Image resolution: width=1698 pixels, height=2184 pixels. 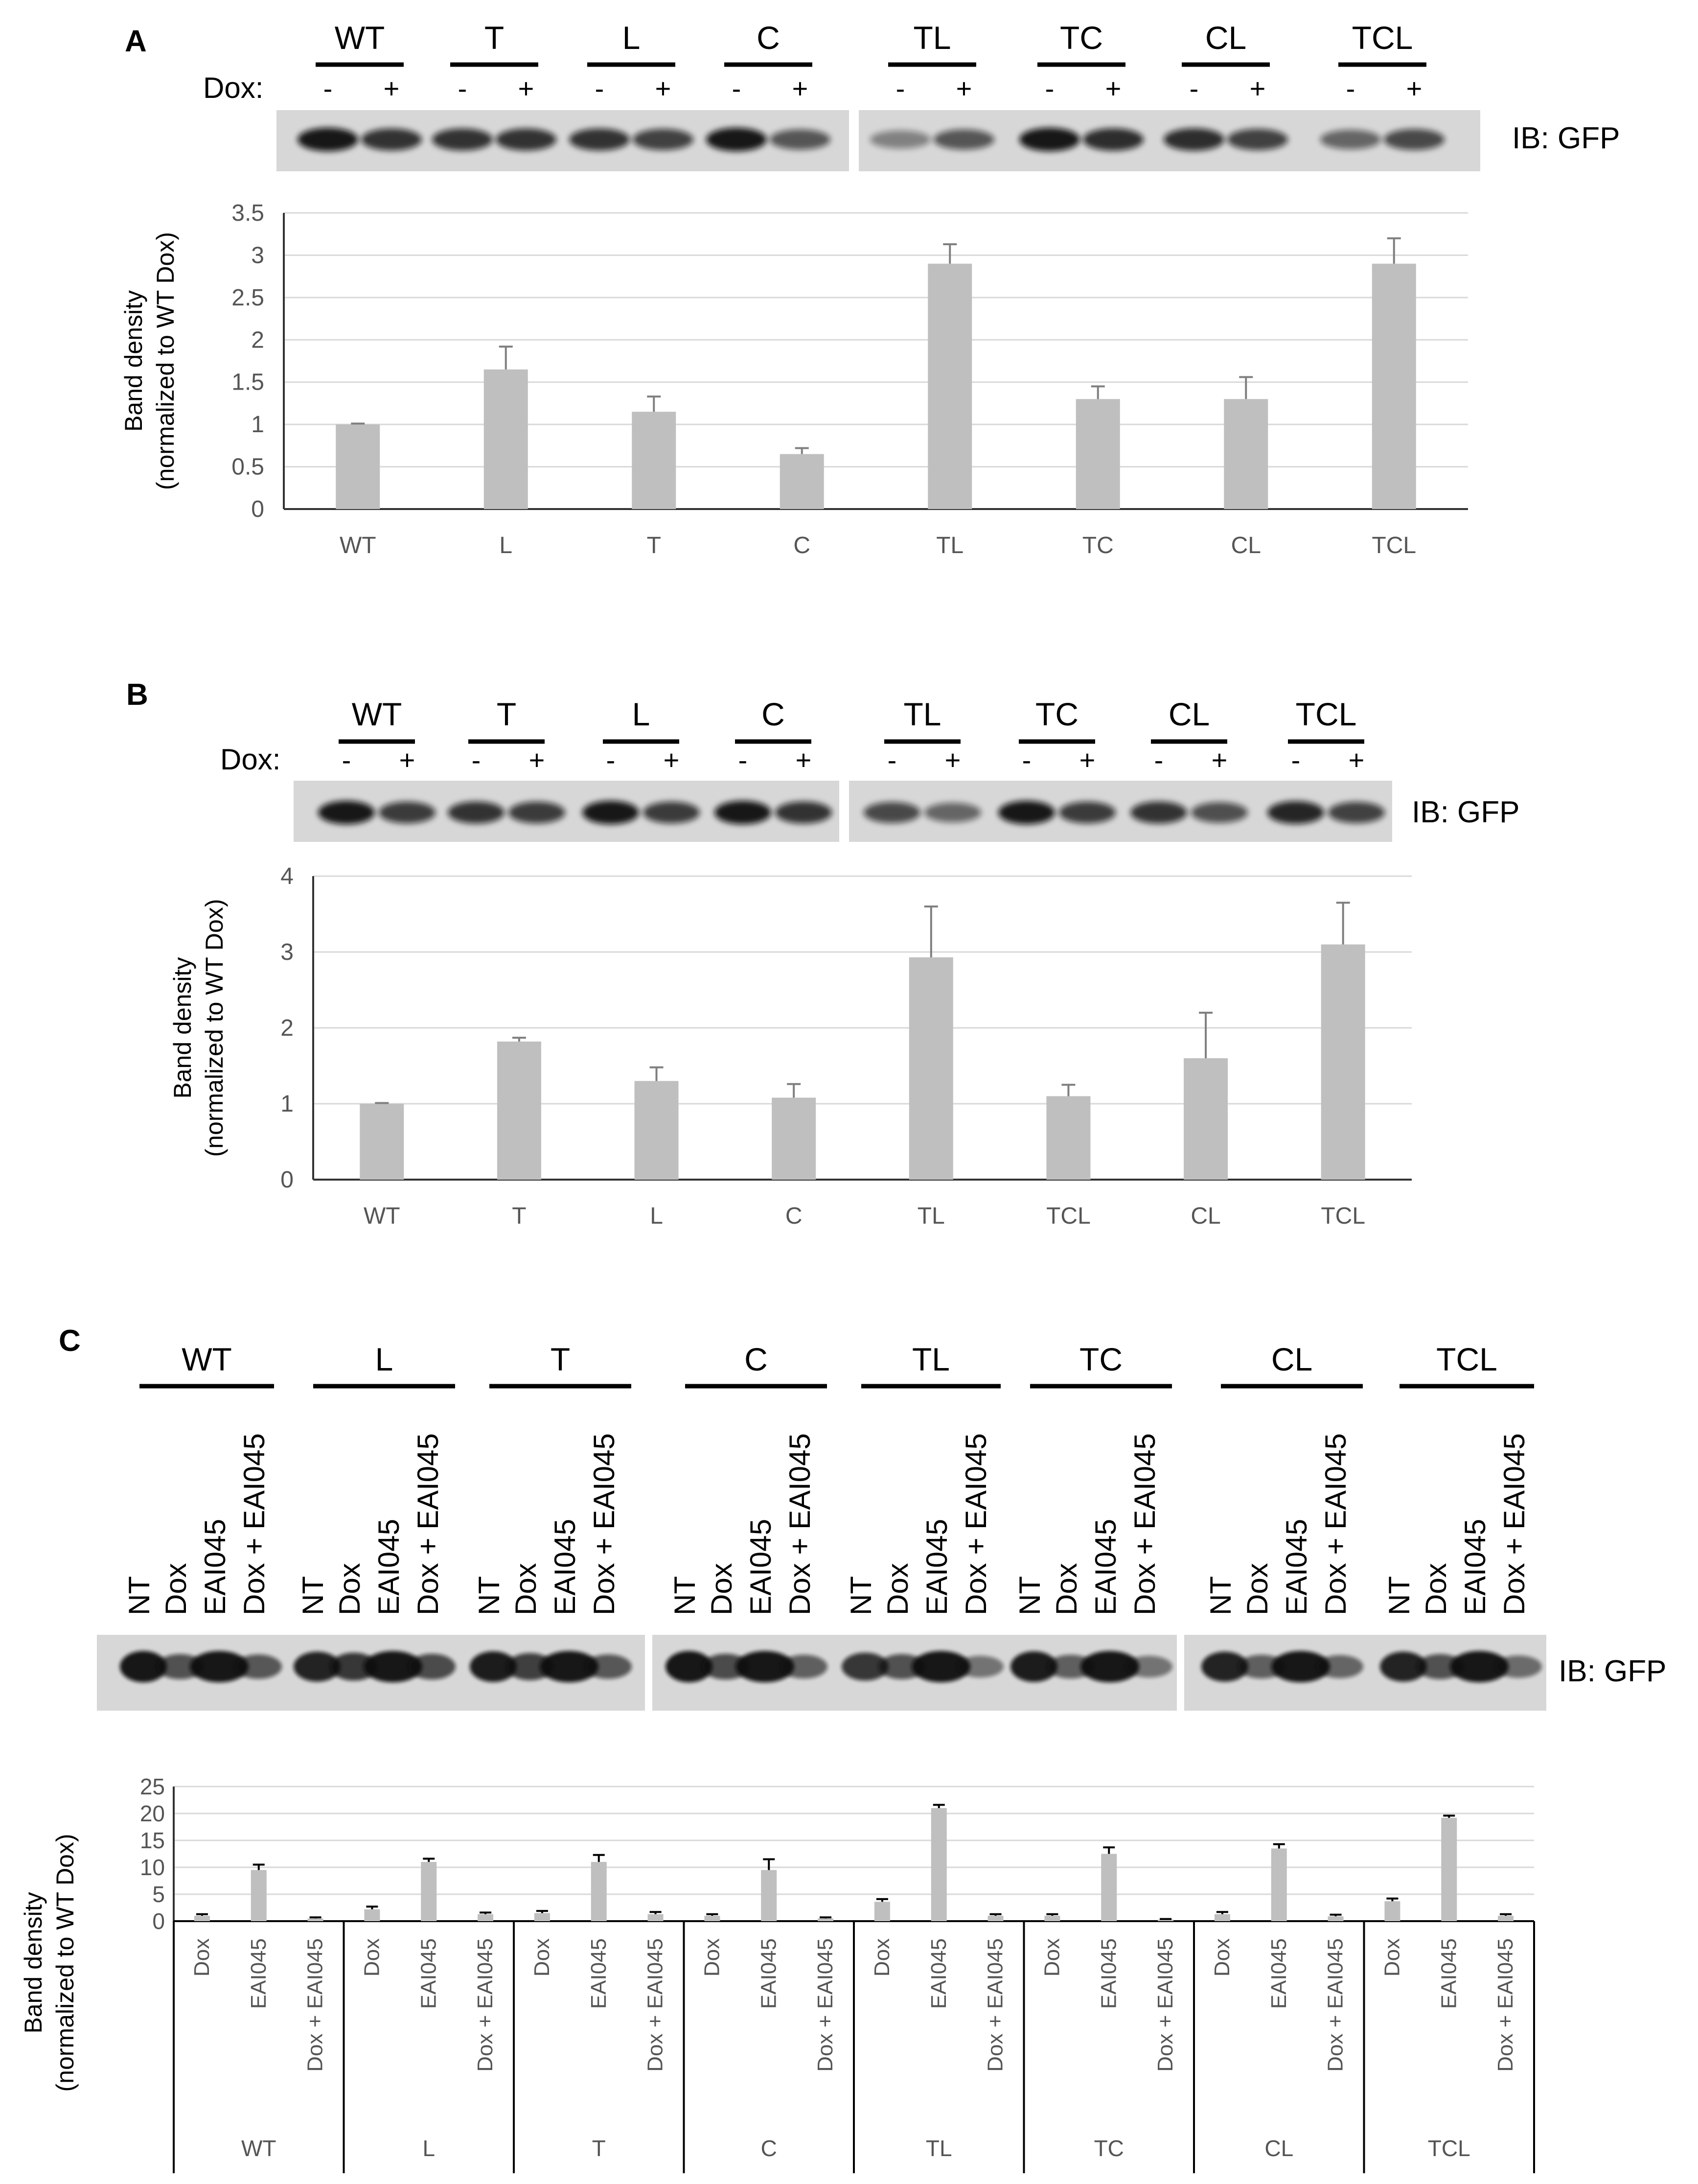 What do you see at coordinates (871, 43) in the screenshot?
I see `panel-a-group-headers: WT T L C TL TC CL TCL` at bounding box center [871, 43].